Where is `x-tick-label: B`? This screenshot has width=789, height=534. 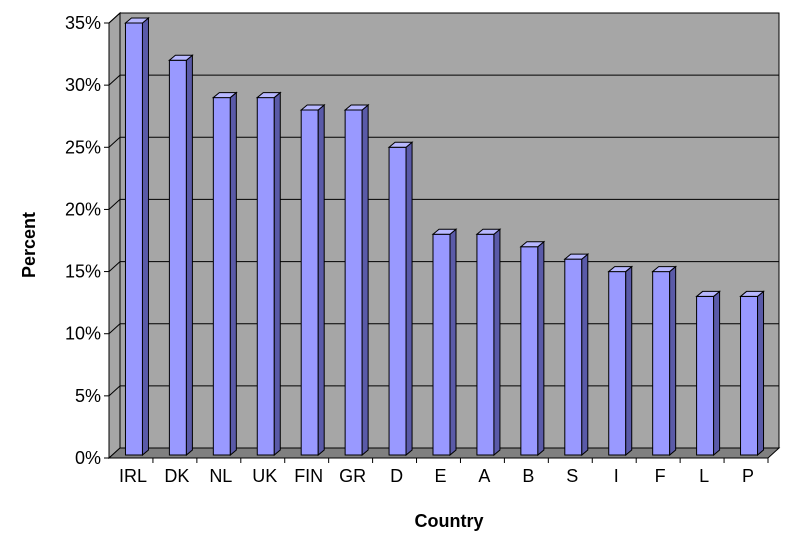 x-tick-label: B is located at coordinates (528, 476).